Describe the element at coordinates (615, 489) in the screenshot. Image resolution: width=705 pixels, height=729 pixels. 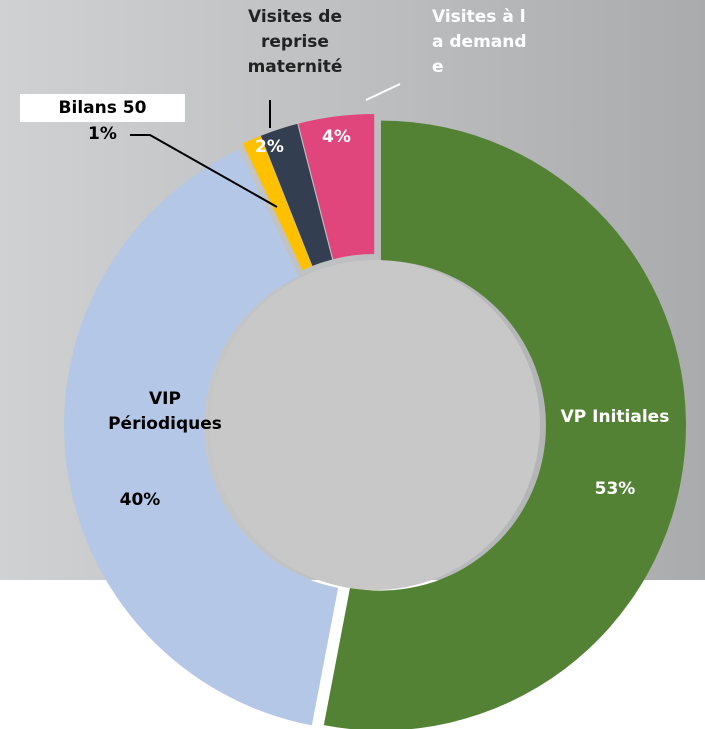
I see `value-label: 53%` at that location.